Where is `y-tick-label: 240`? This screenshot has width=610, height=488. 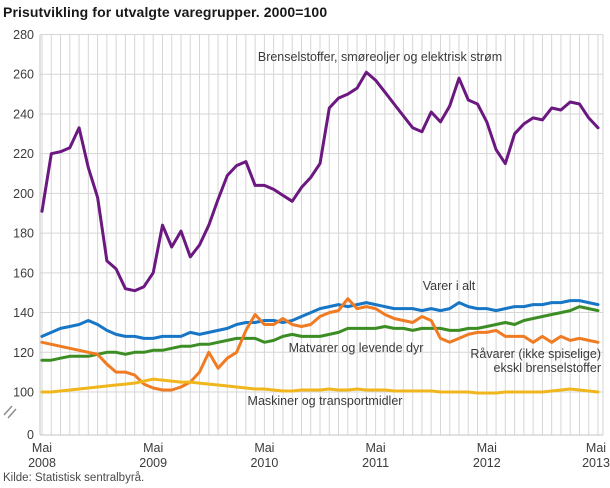
y-tick-label: 240 is located at coordinates (23, 114).